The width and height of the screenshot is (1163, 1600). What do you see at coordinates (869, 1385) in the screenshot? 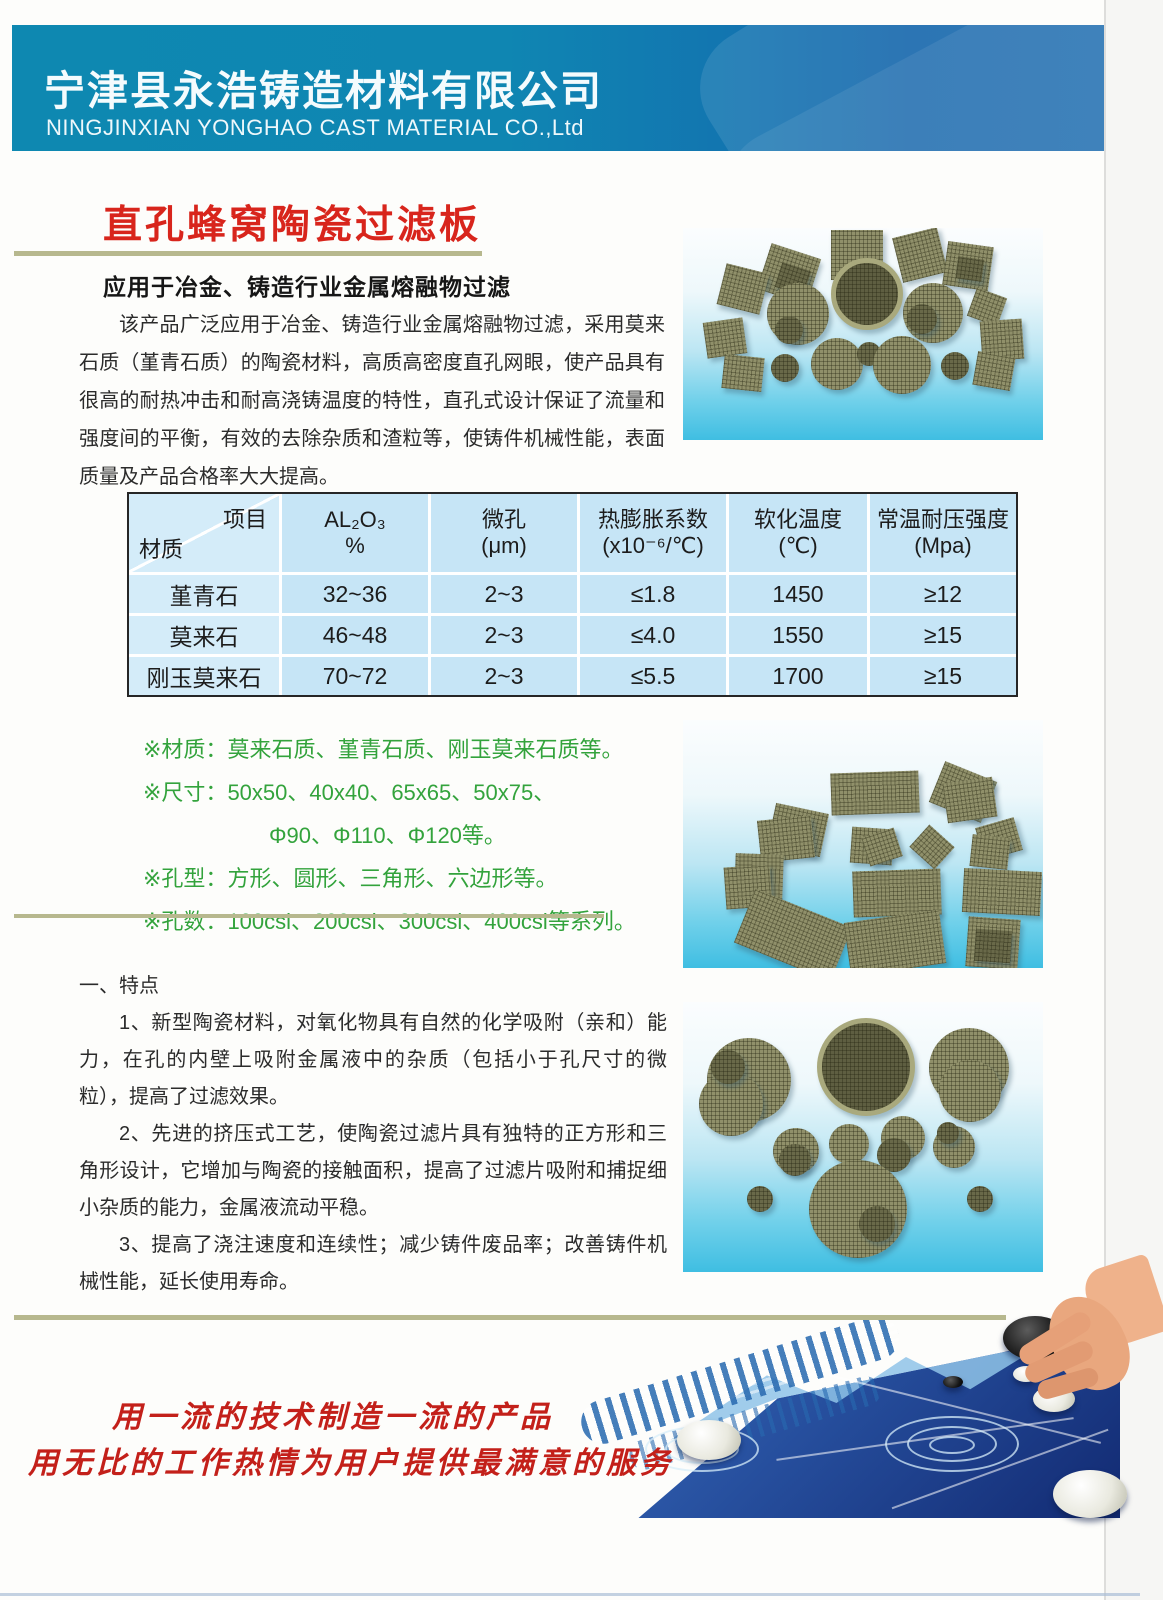
I see `decorative-image` at bounding box center [869, 1385].